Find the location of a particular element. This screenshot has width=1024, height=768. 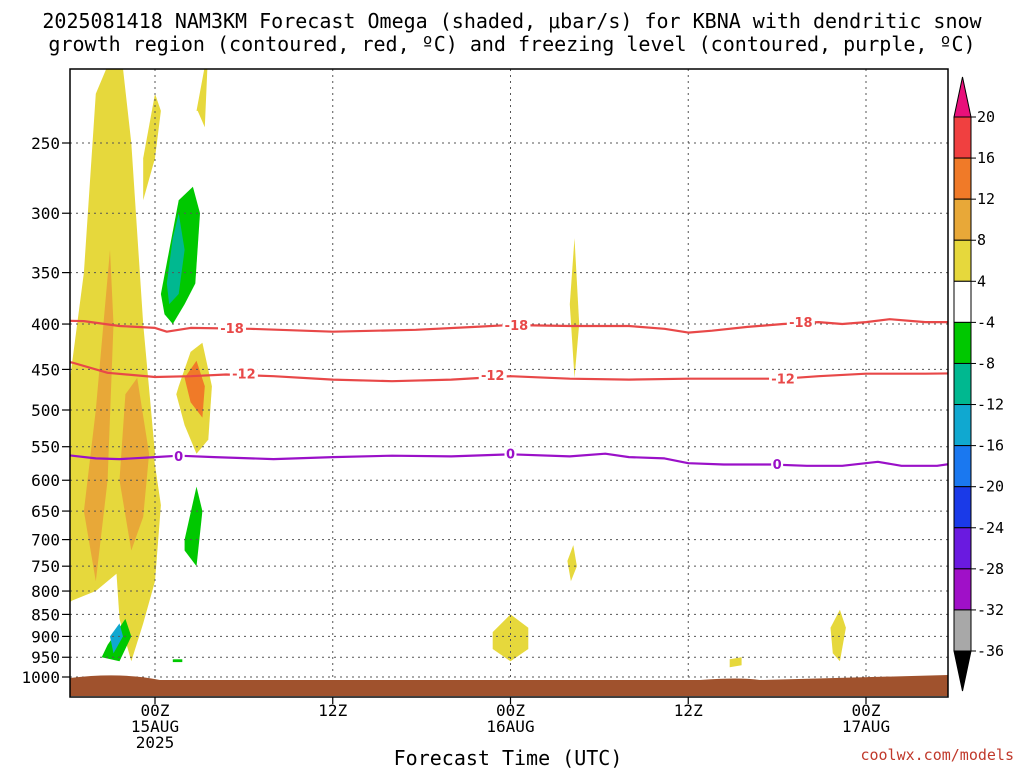

colorbar-label: 12 is located at coordinates (986, 199).